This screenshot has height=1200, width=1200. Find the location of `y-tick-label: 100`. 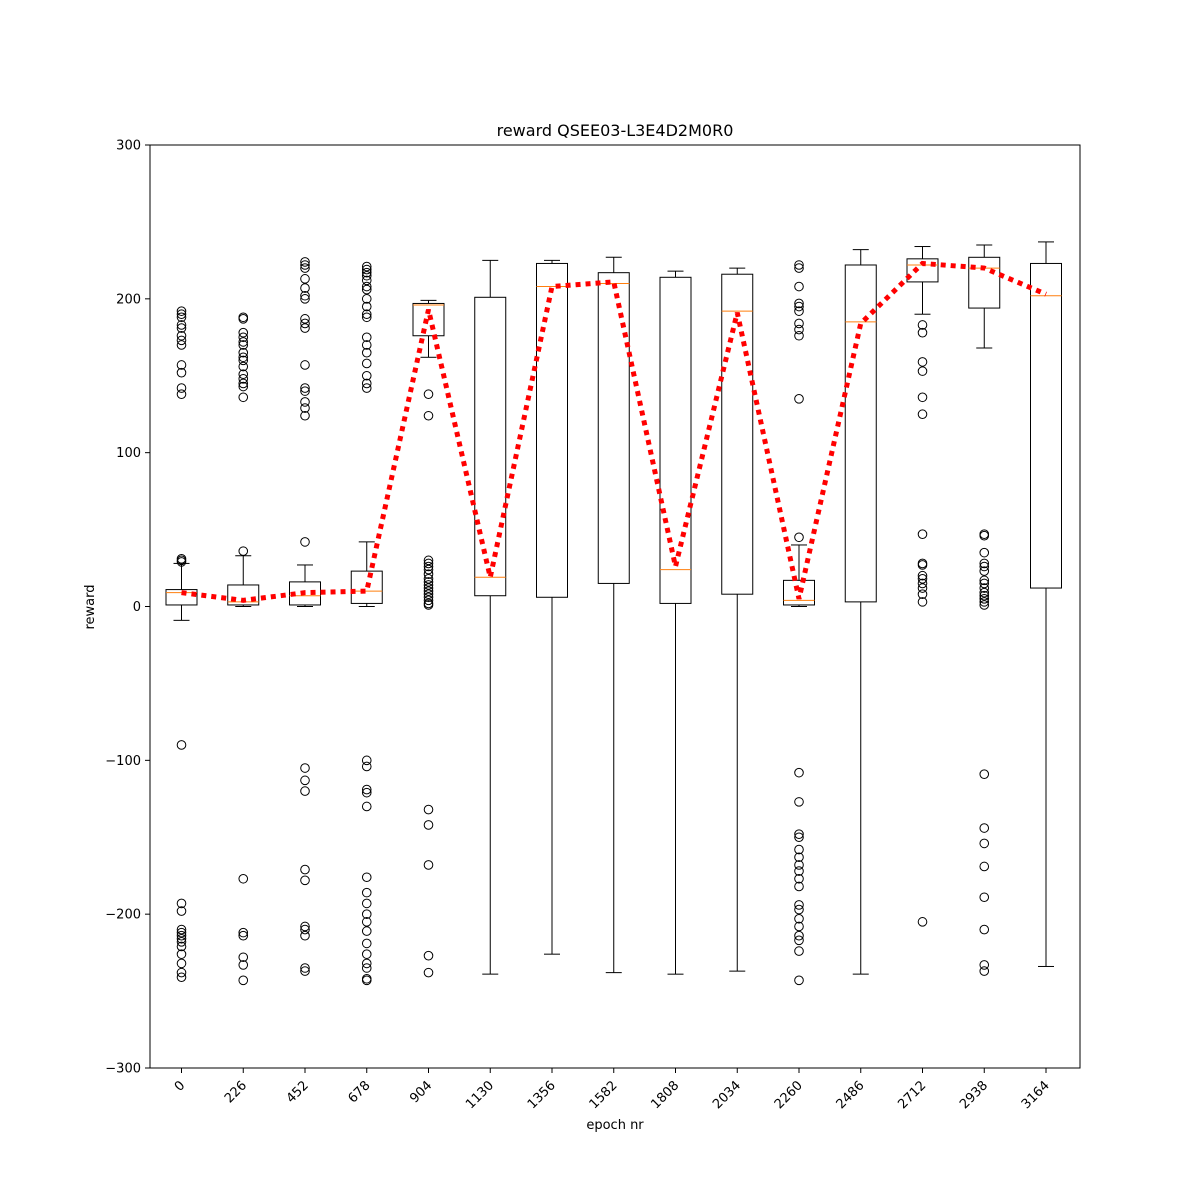

y-tick-label: 100 is located at coordinates (128, 453).